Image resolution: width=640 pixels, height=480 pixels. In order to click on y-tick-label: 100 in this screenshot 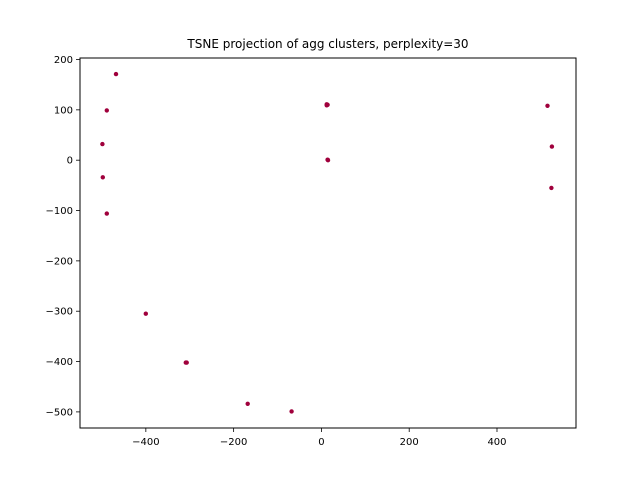, I will do `click(63, 110)`.